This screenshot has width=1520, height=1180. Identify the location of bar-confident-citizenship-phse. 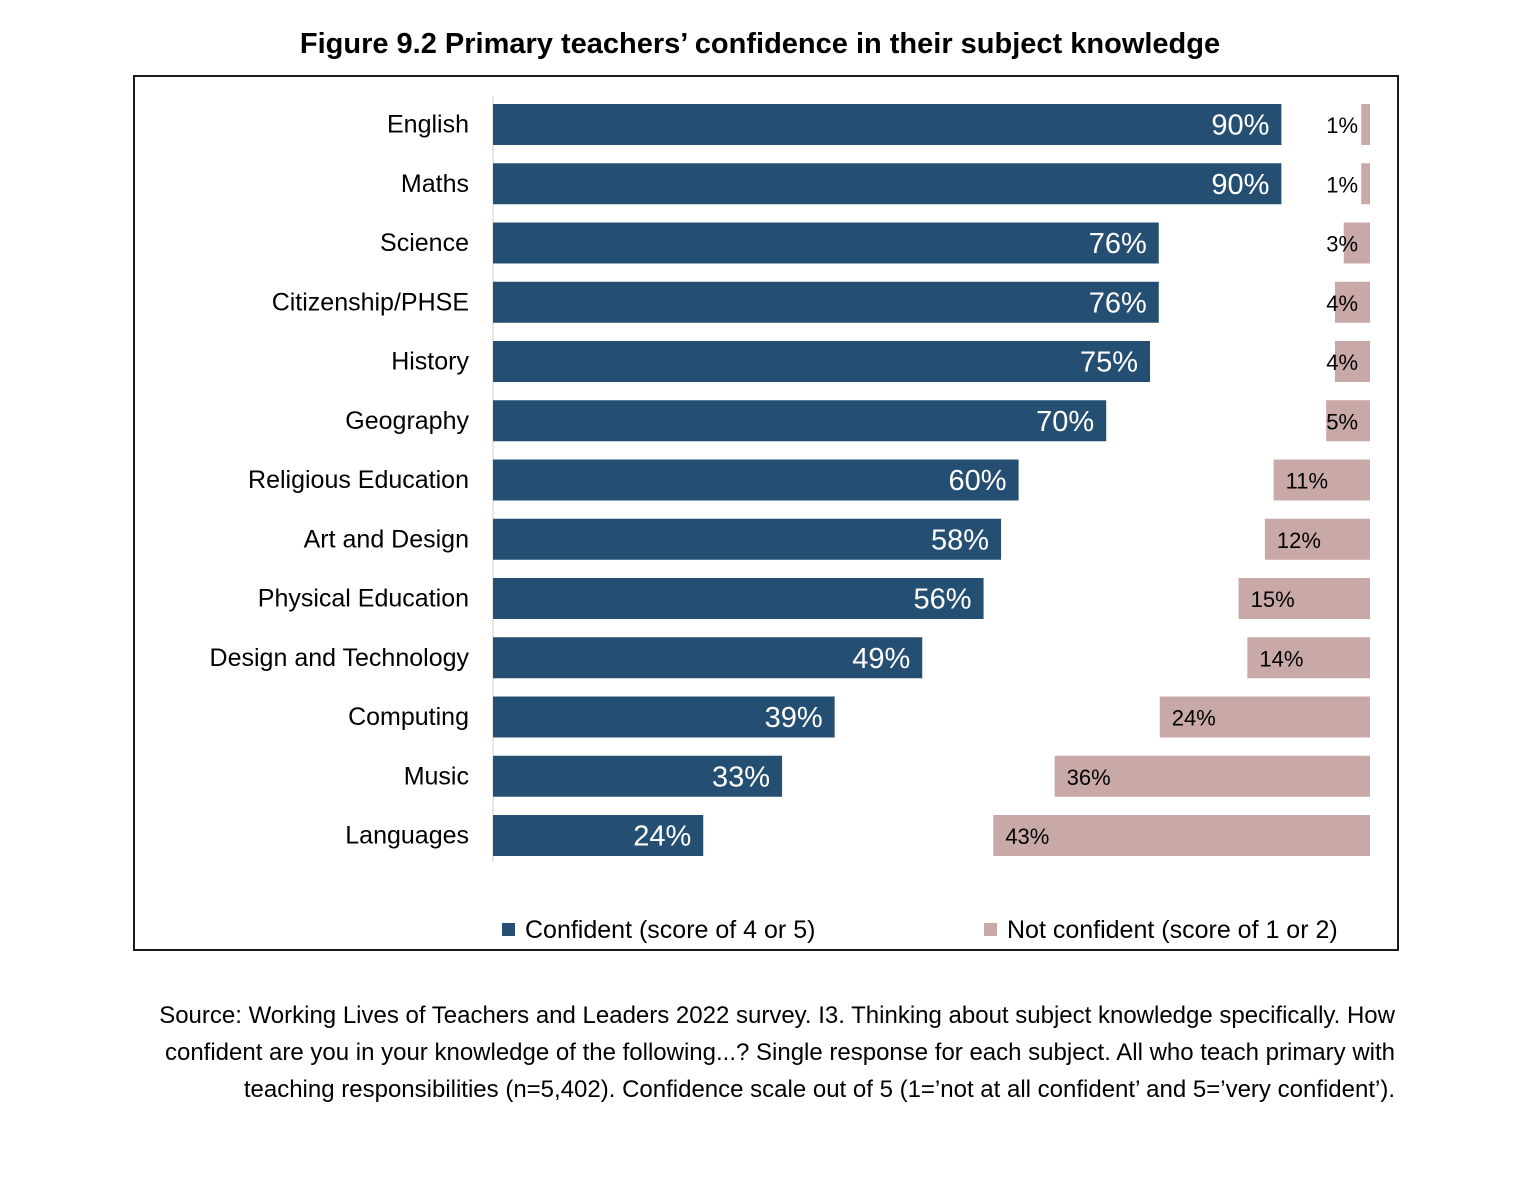
(826, 302).